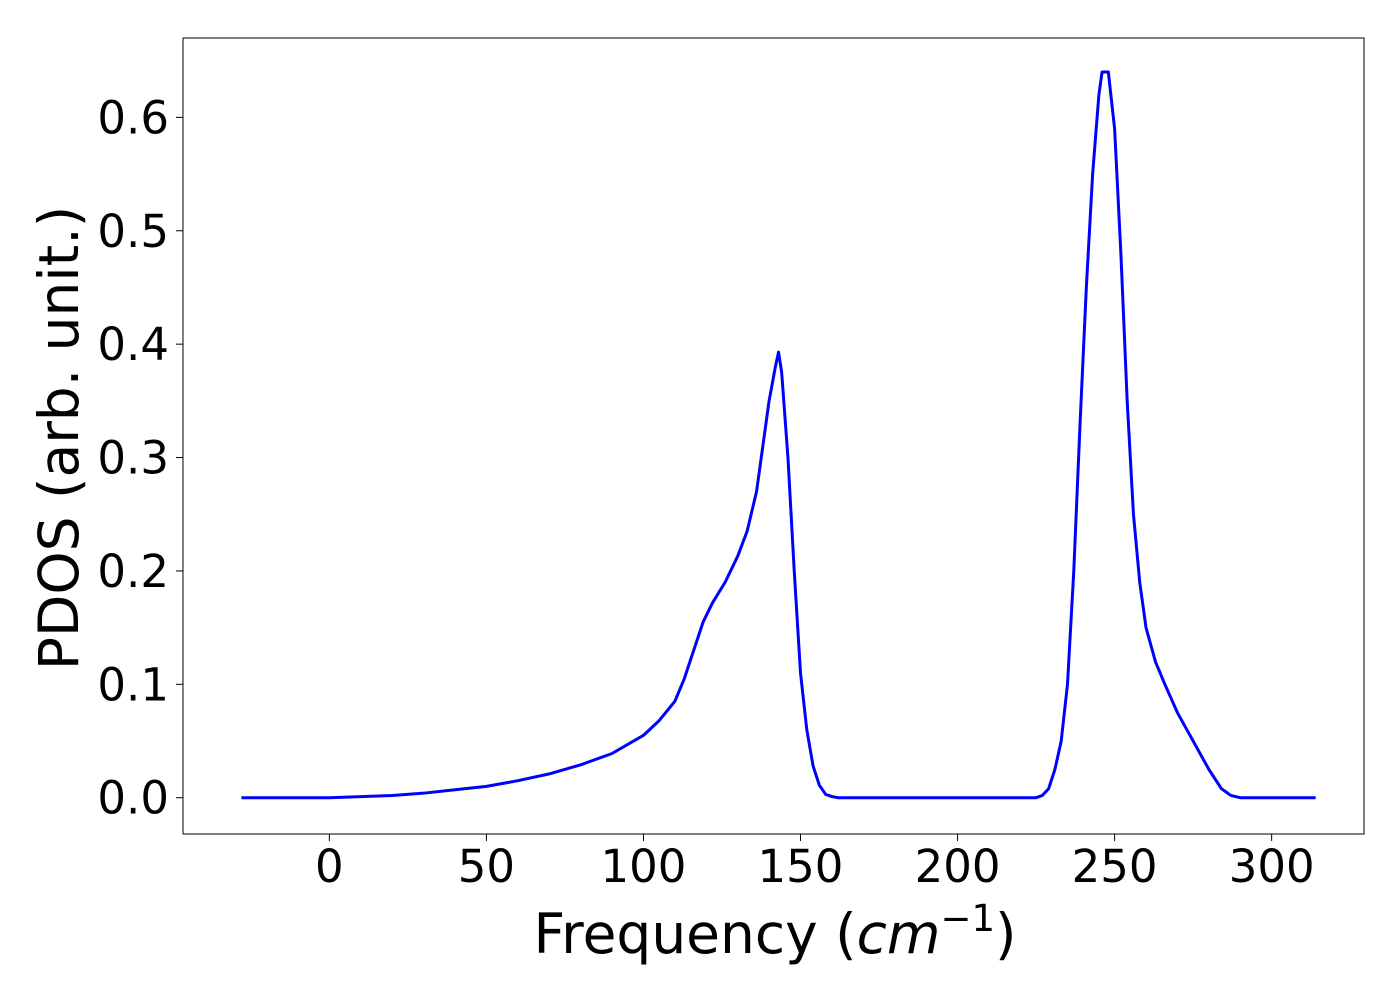  I want to click on y-tick-label: 0.6, so click(133, 117).